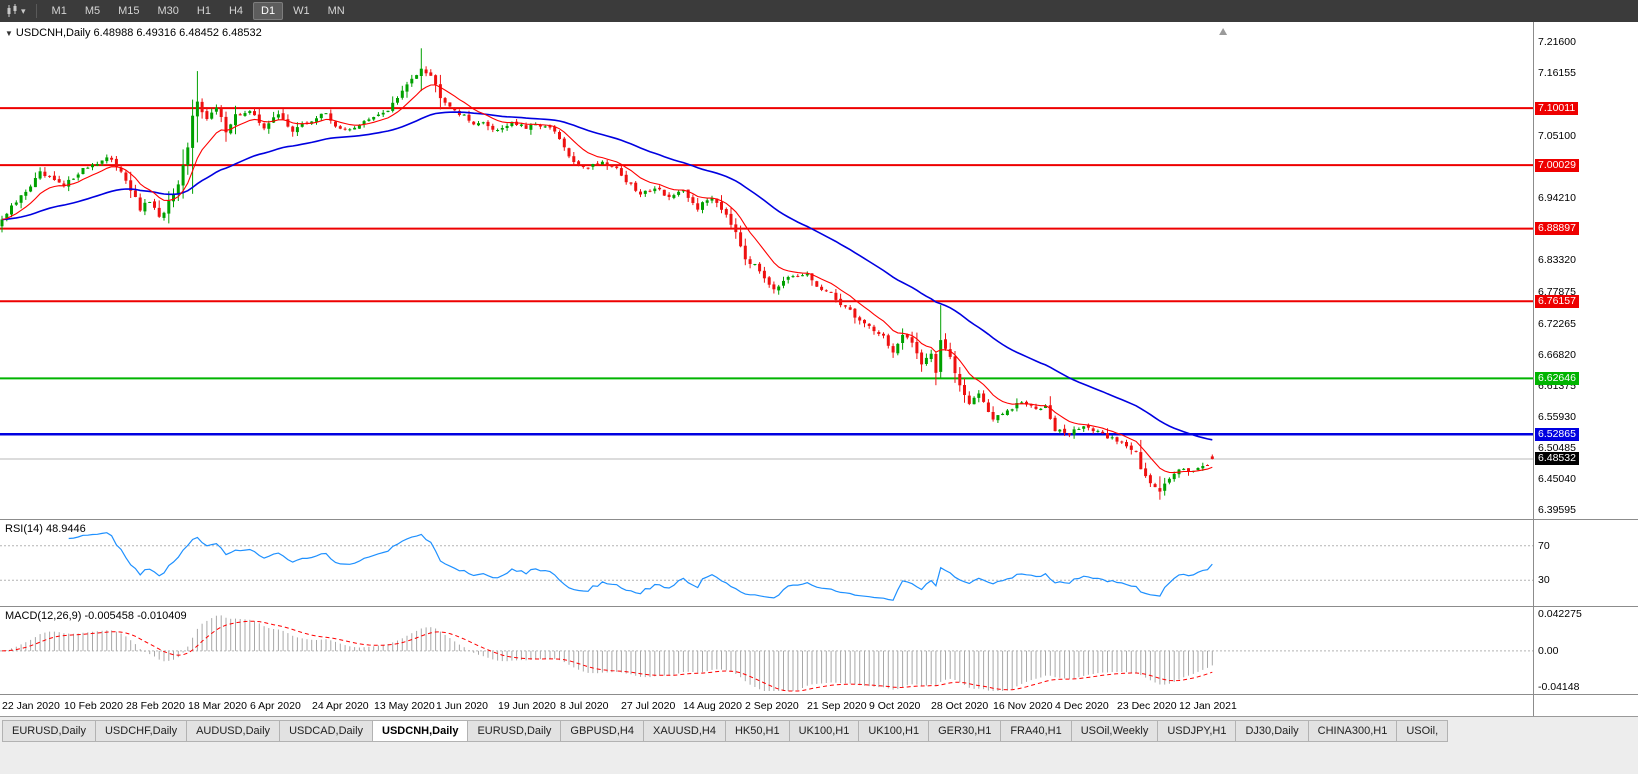 The image size is (1638, 774). Describe the element at coordinates (1557, 260) in the screenshot. I see `price-axis-label: 6.83320` at that location.